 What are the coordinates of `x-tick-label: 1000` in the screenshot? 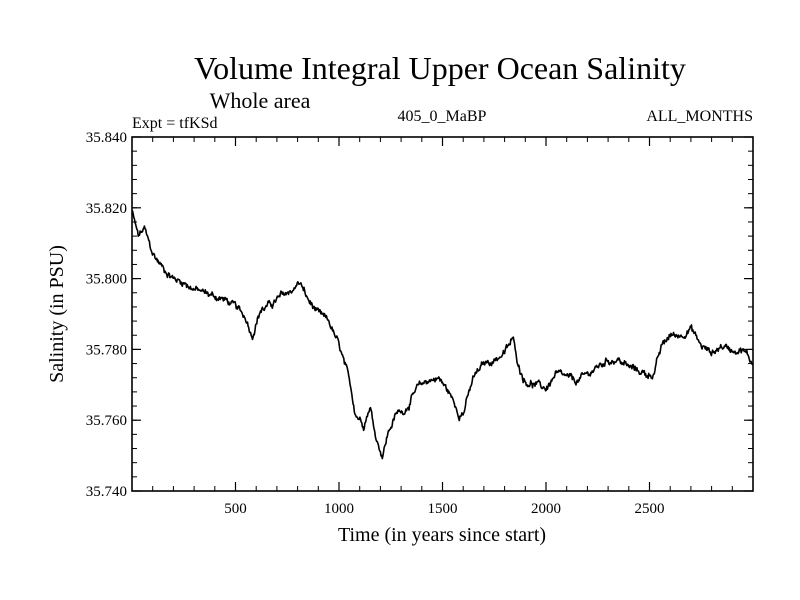 It's located at (339, 509).